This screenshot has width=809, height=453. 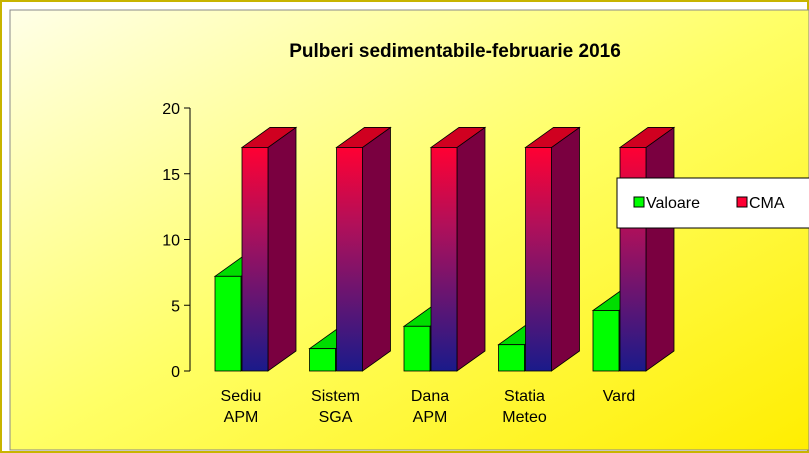 I want to click on y-tick-label: 20, so click(x=171, y=109).